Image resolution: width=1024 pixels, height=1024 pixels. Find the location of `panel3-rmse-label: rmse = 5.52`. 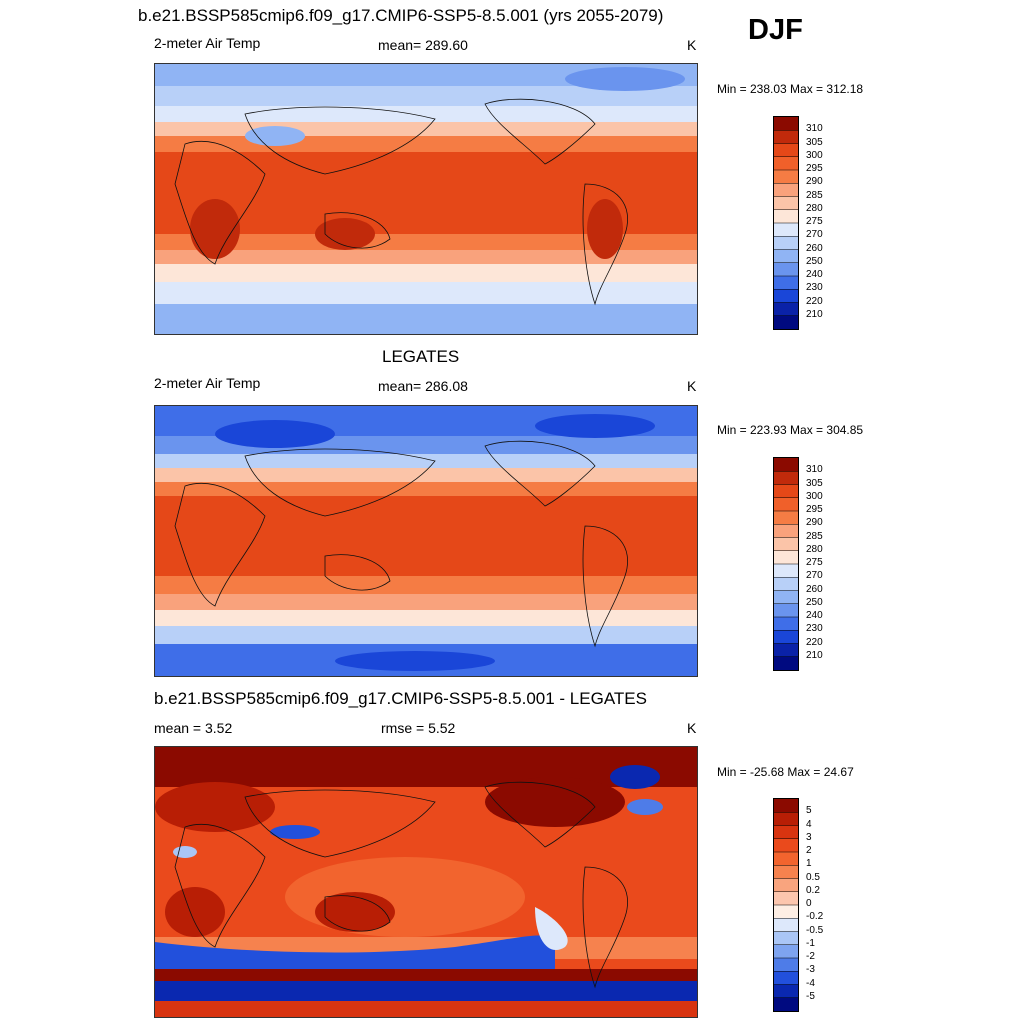

panel3-rmse-label: rmse = 5.52 is located at coordinates (418, 728).